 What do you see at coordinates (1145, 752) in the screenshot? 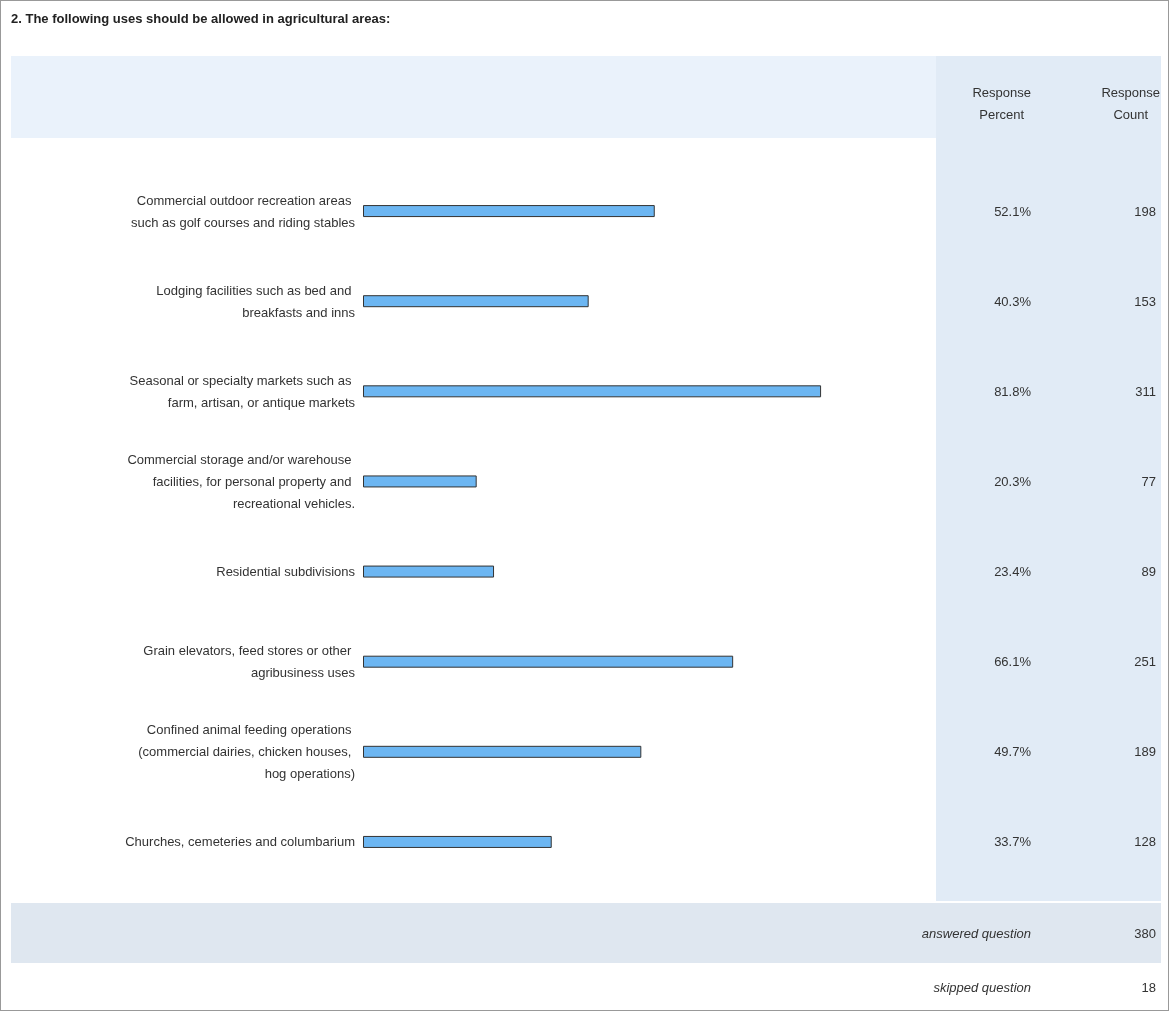
I see `text: 189` at bounding box center [1145, 752].